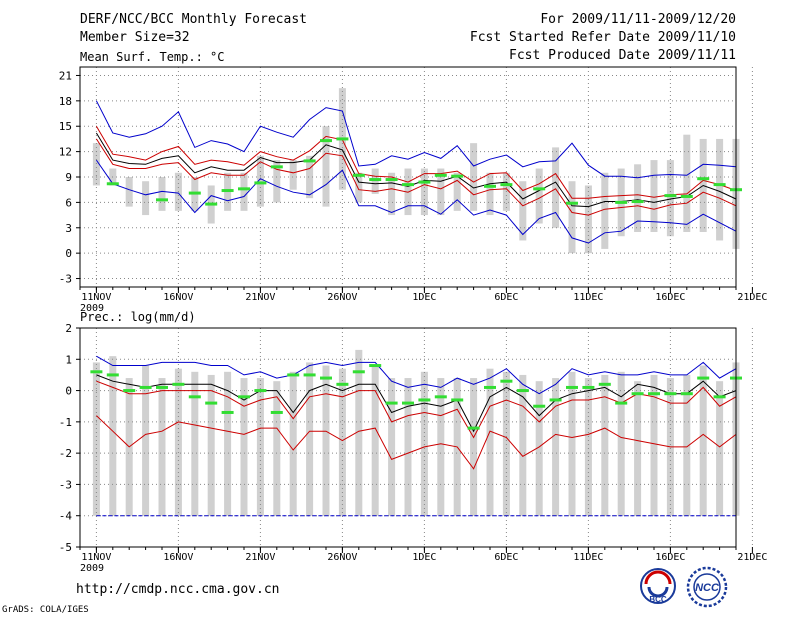  I want to click on prec-y-tick-label: -4, so click(66, 516).